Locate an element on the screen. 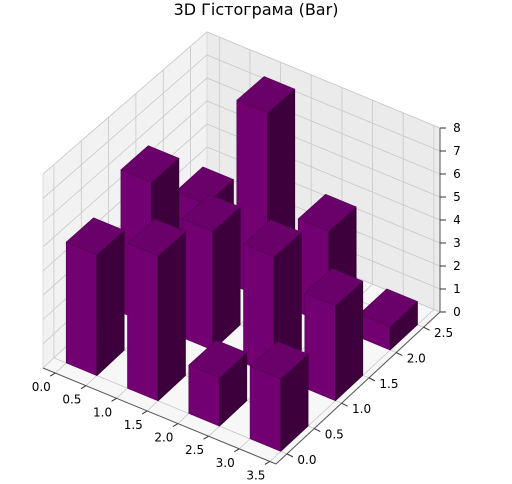  y-axis-line is located at coordinates (358, 388).